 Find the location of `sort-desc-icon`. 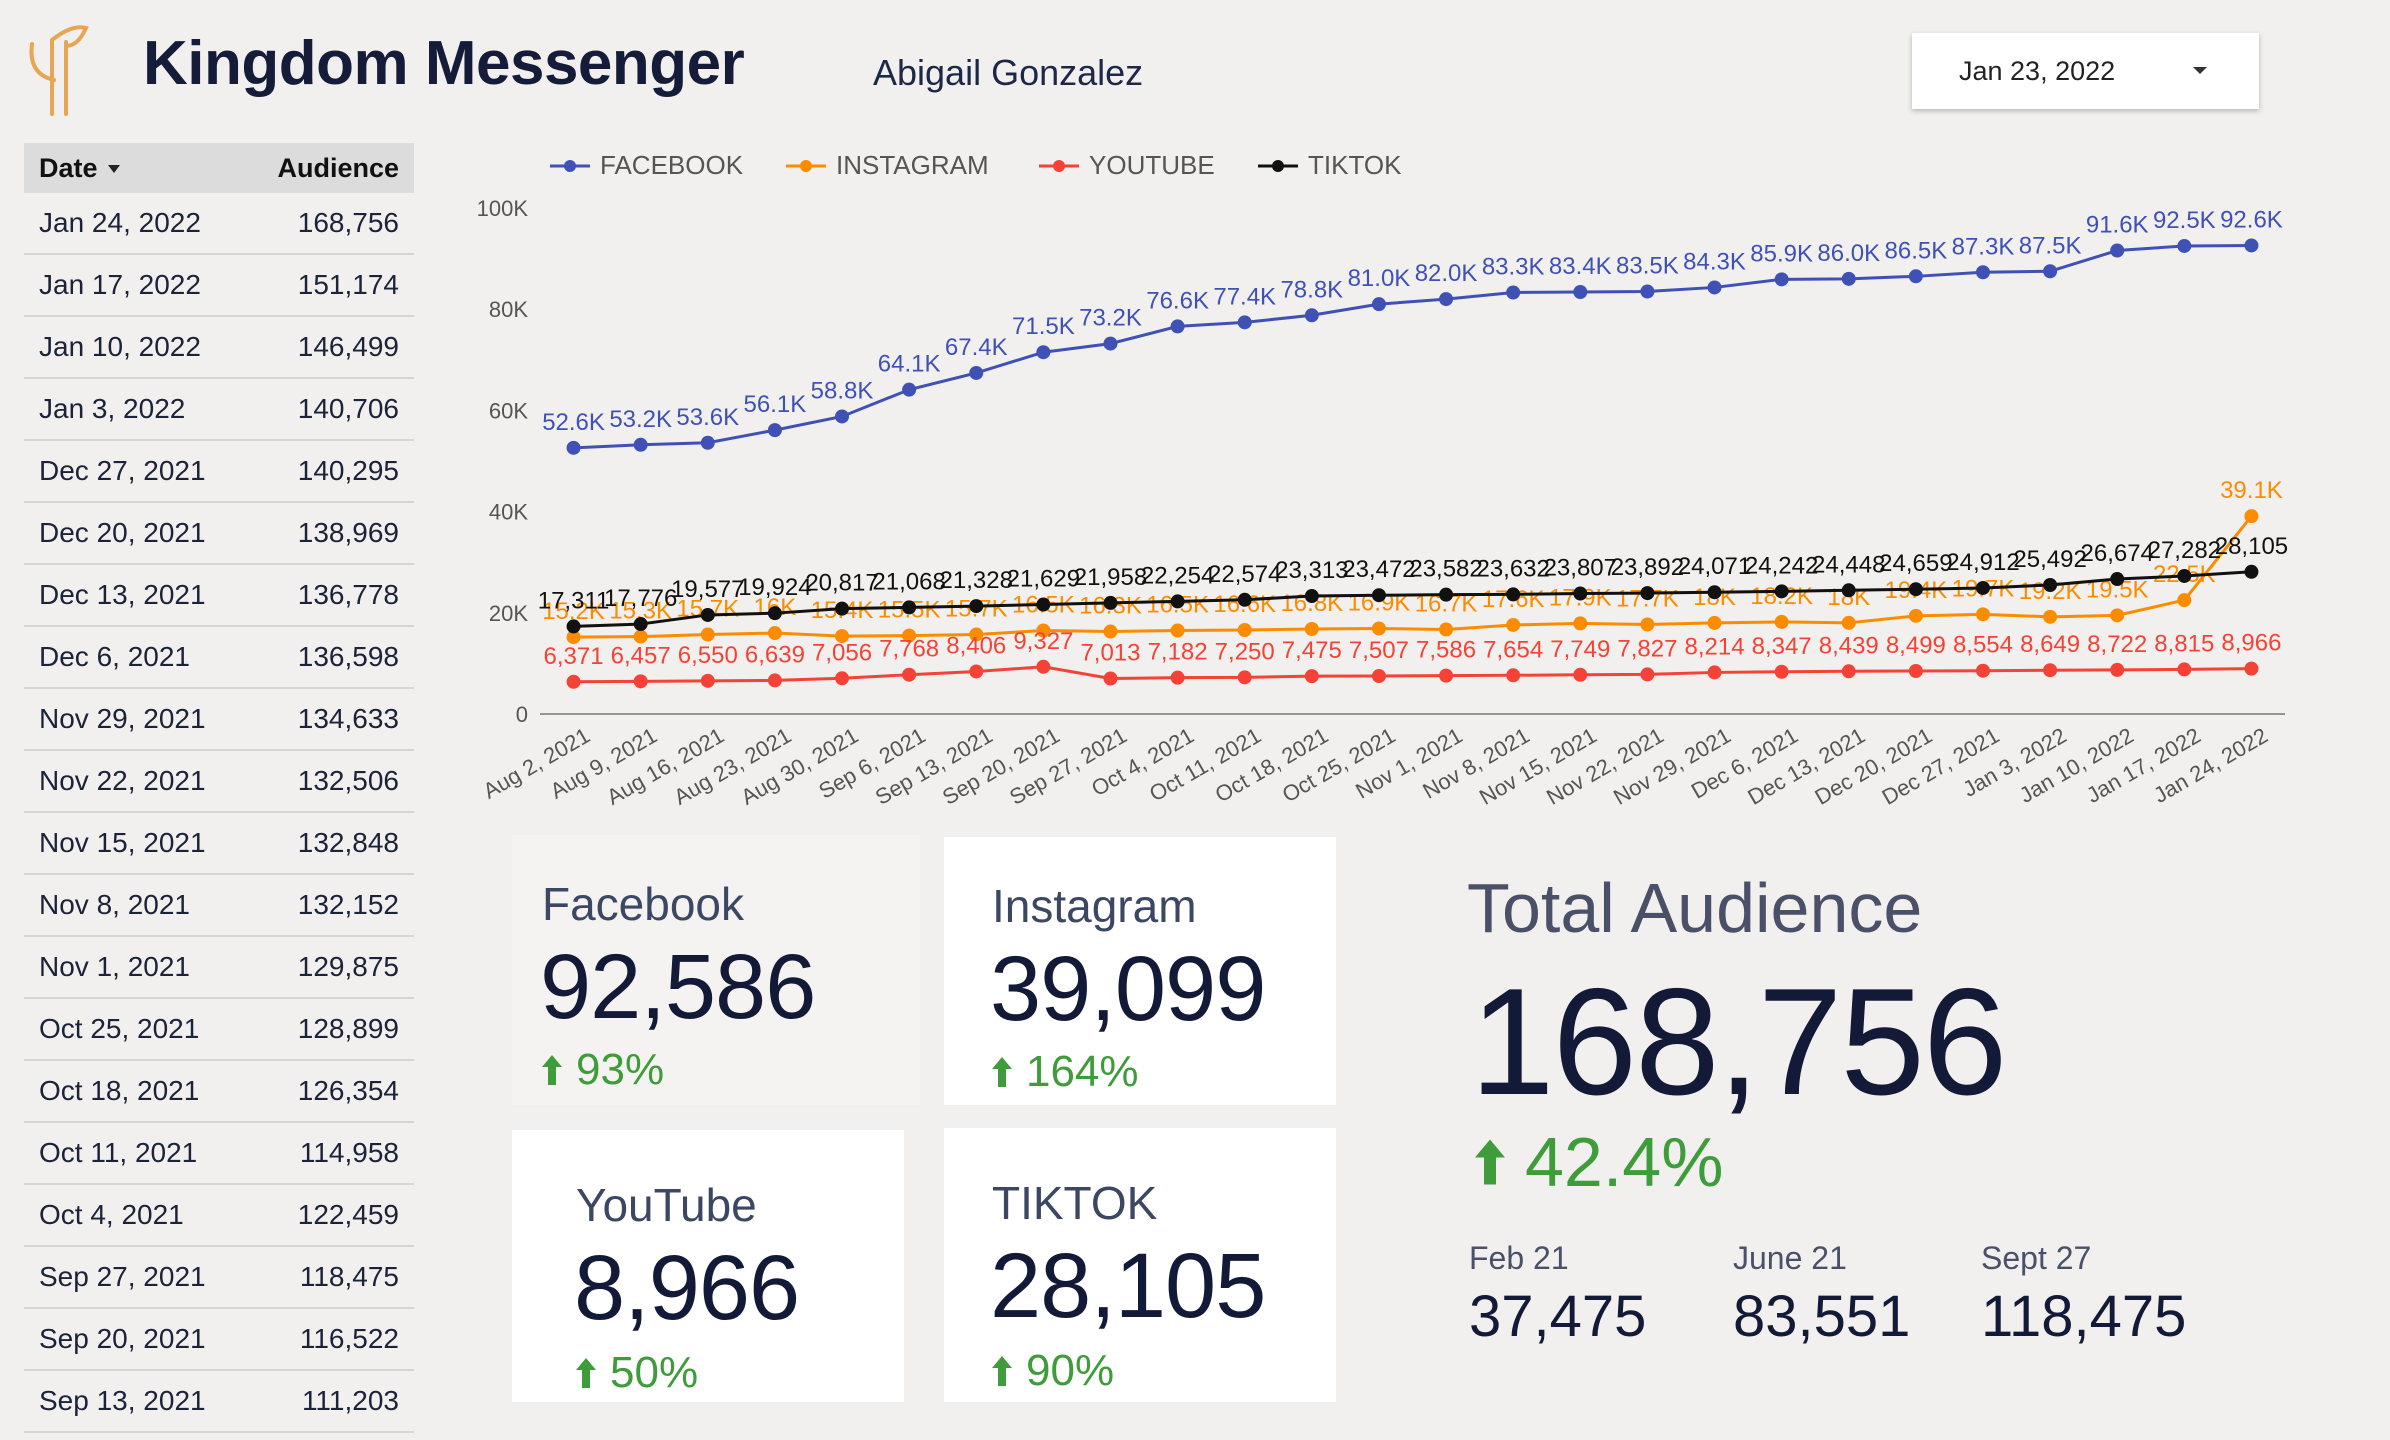

sort-desc-icon is located at coordinates (113, 169).